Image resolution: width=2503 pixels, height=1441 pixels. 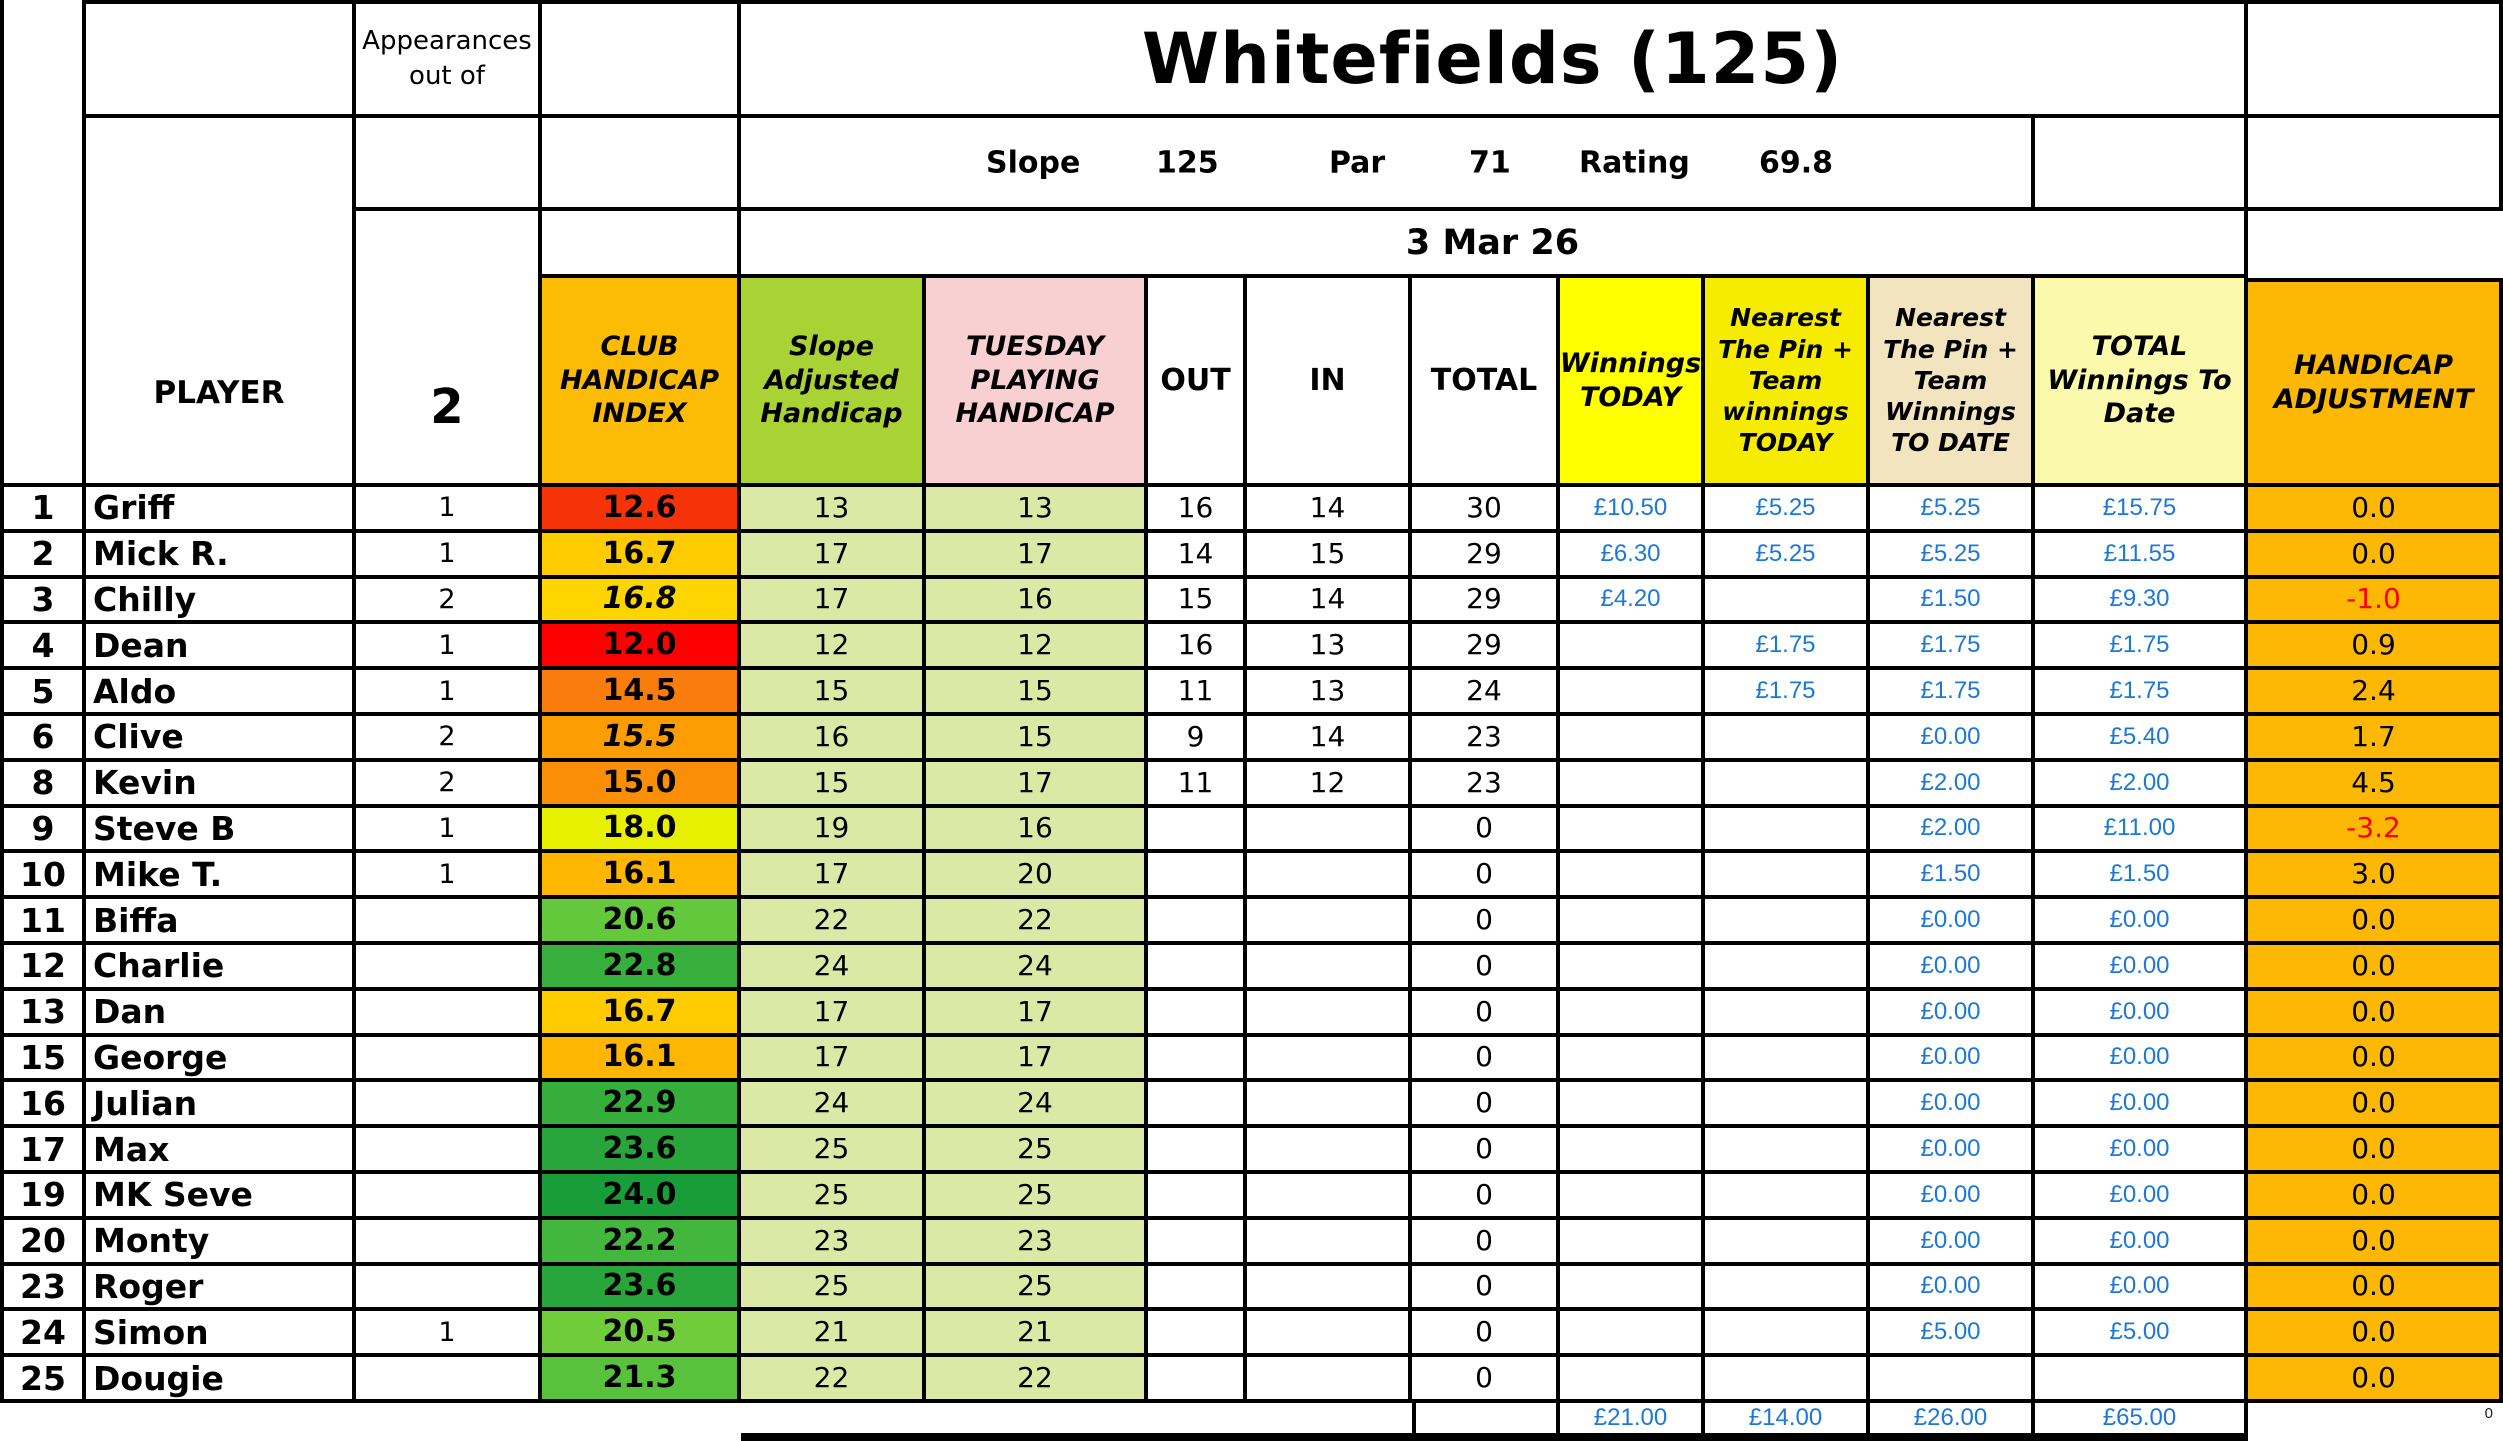 What do you see at coordinates (1037, 1196) in the screenshot?
I see `tuesday-playing-cell: 25` at bounding box center [1037, 1196].